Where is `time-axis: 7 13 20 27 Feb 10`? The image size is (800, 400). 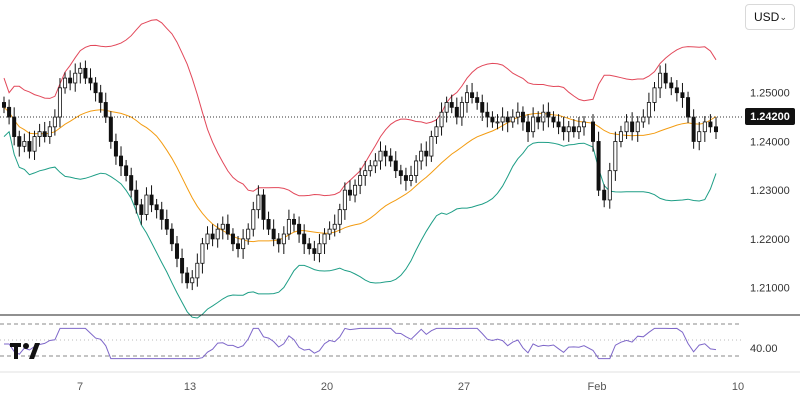 time-axis: 7 13 20 27 Feb 10 is located at coordinates (410, 387).